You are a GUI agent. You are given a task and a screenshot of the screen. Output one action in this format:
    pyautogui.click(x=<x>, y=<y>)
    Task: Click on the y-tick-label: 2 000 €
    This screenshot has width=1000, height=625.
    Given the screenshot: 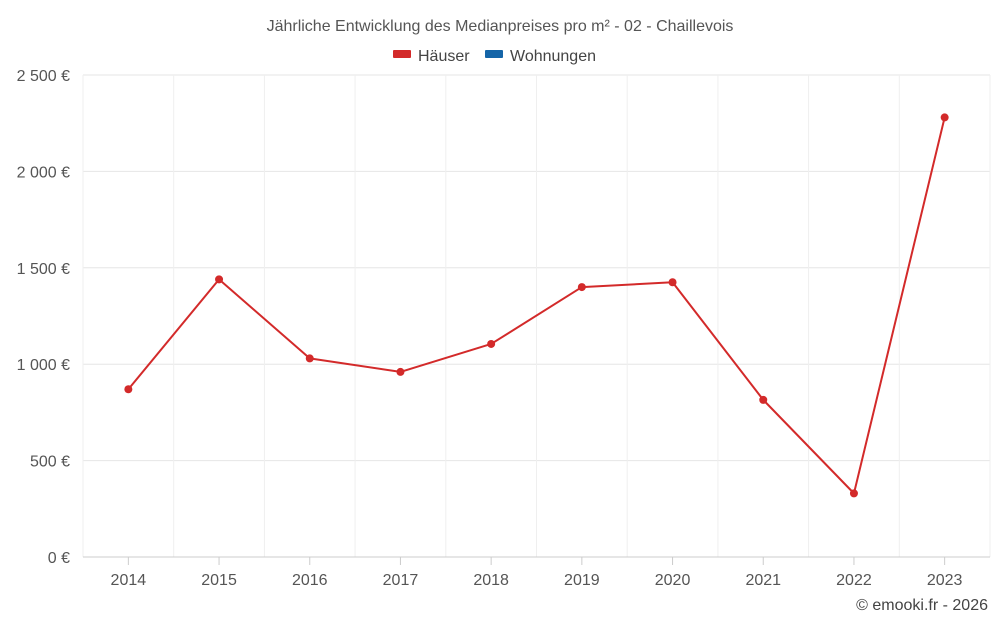 What is the action you would take?
    pyautogui.click(x=43, y=172)
    